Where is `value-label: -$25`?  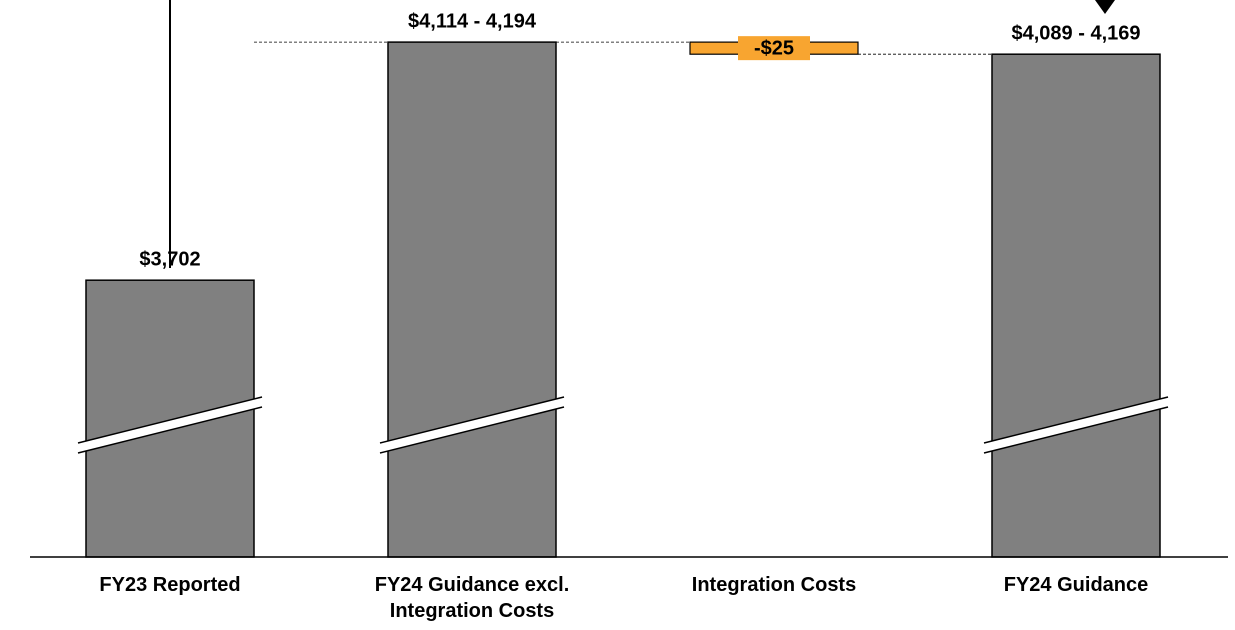
value-label: -$25 is located at coordinates (774, 48).